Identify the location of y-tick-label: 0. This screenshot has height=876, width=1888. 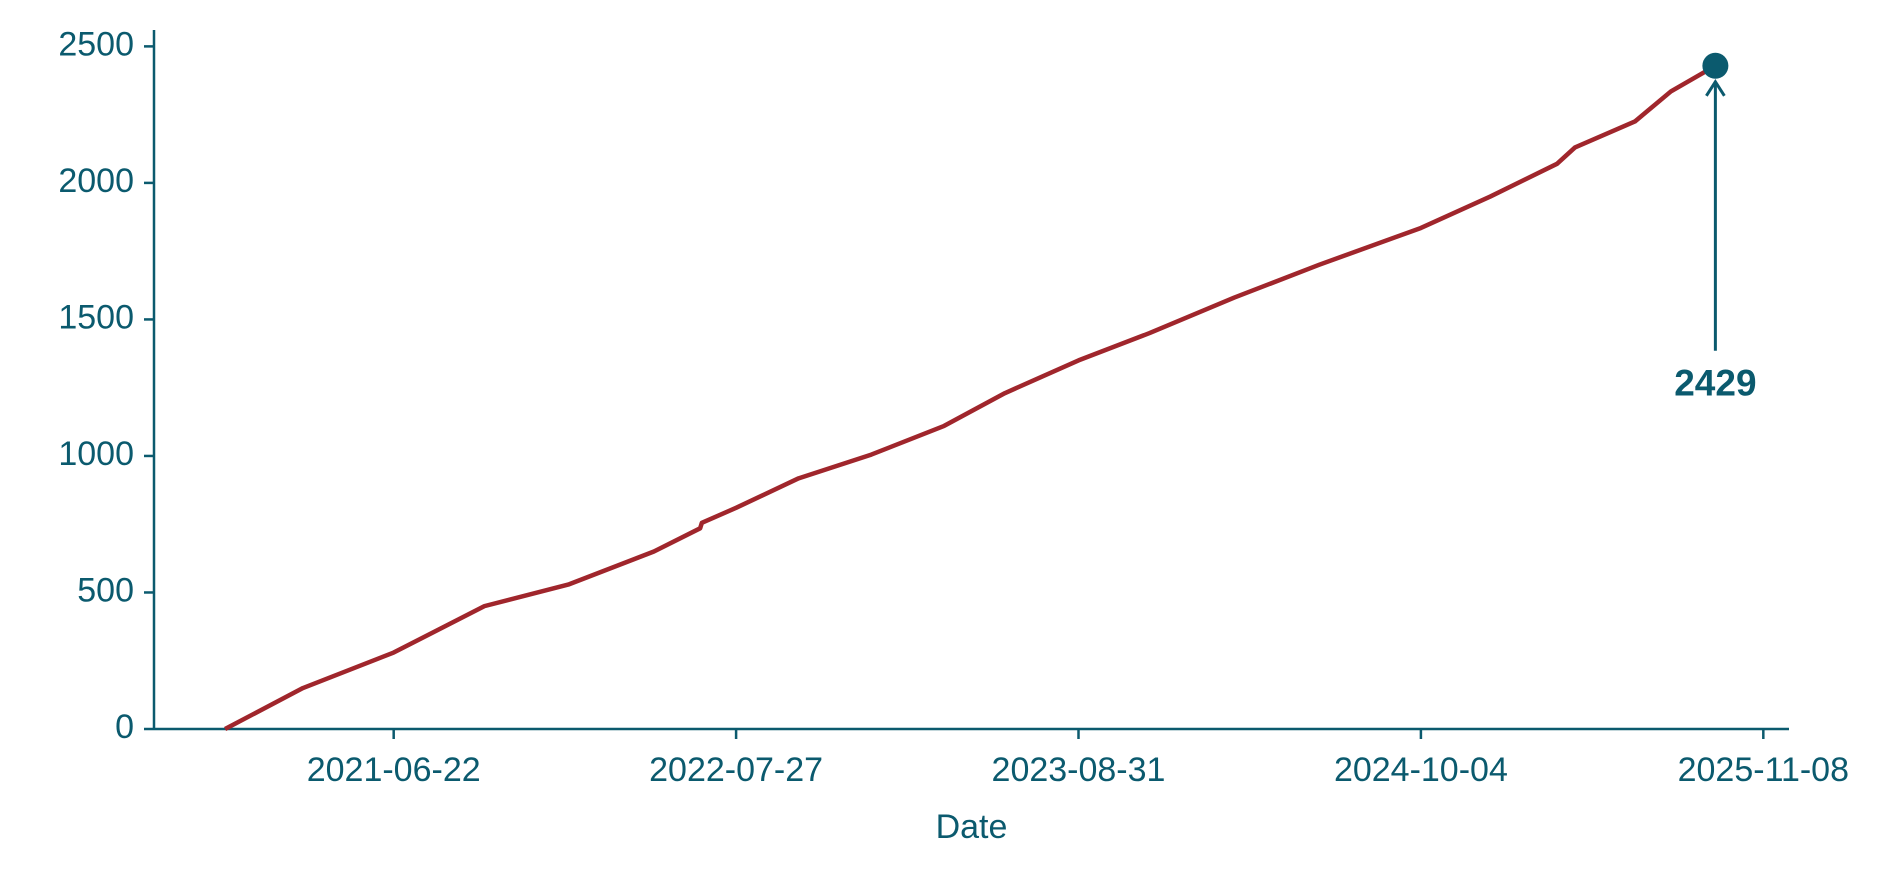
(124, 727).